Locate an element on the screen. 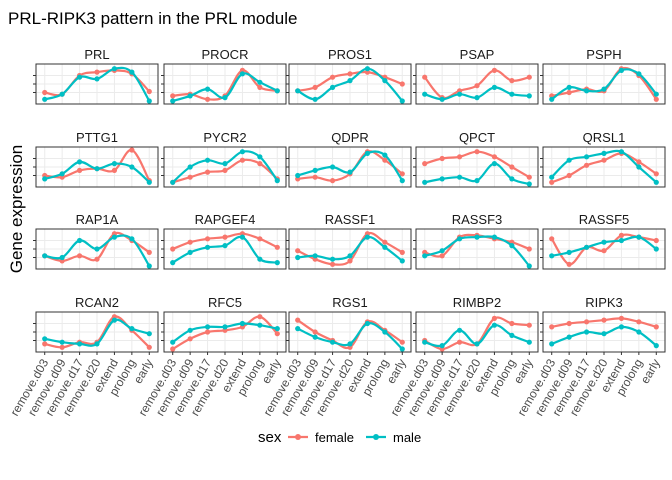  point-ripk3-female-remove-d09 is located at coordinates (569, 323).